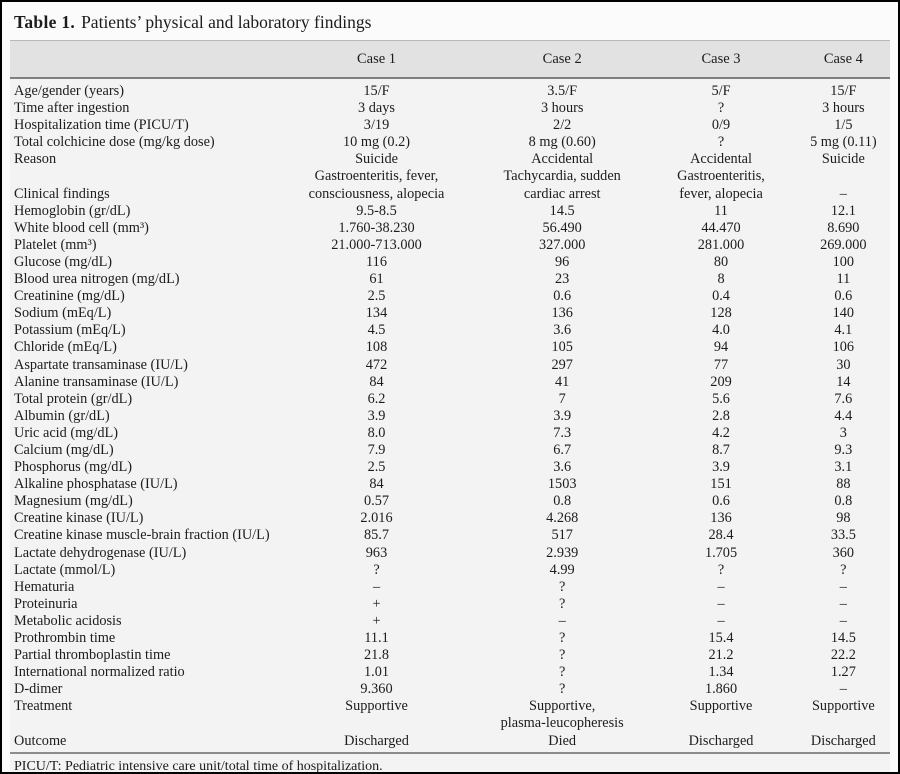 Image resolution: width=900 pixels, height=774 pixels. What do you see at coordinates (721, 185) in the screenshot?
I see `cell-value: Gastroenteritis, fever, alopecia` at bounding box center [721, 185].